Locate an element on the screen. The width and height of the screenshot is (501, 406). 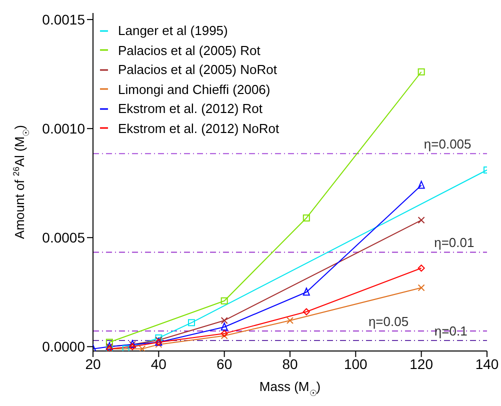
x-tick-label: 60 is located at coordinates (224, 364).